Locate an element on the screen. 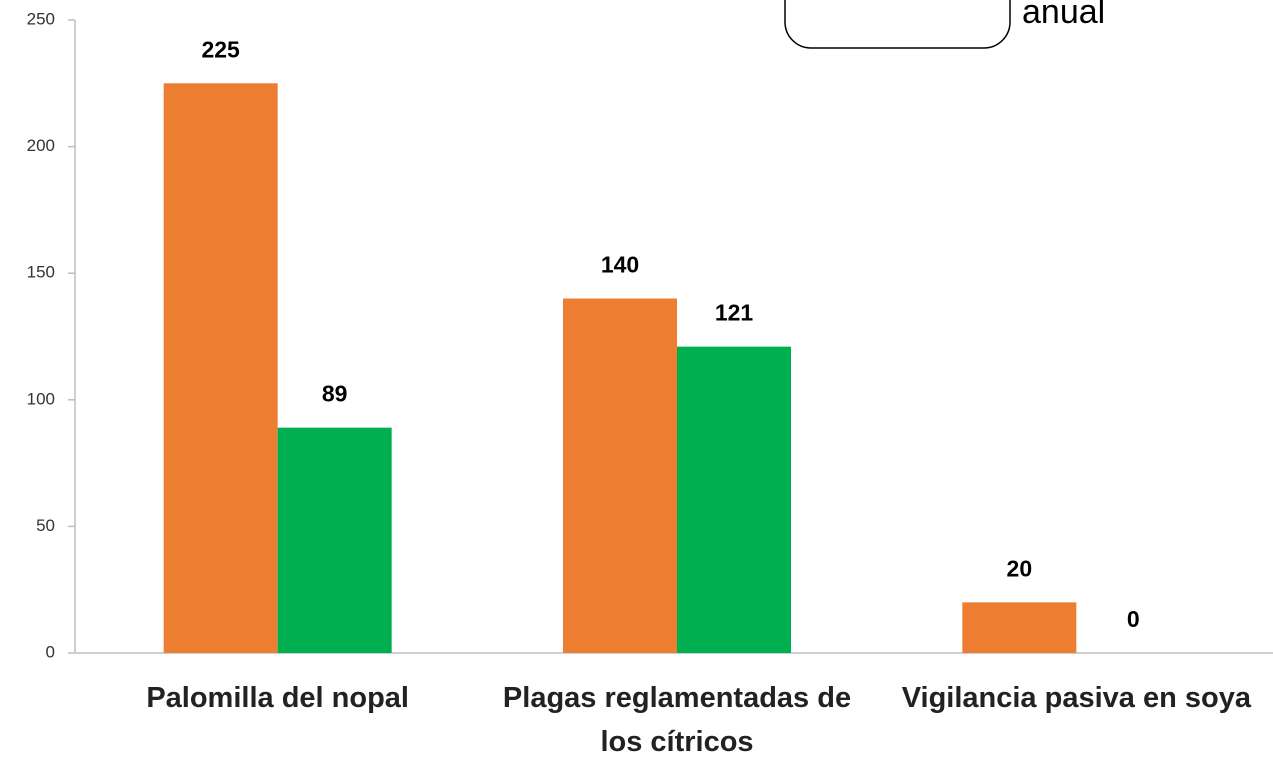 The height and width of the screenshot is (775, 1273). annotation: anual is located at coordinates (1063, 15).